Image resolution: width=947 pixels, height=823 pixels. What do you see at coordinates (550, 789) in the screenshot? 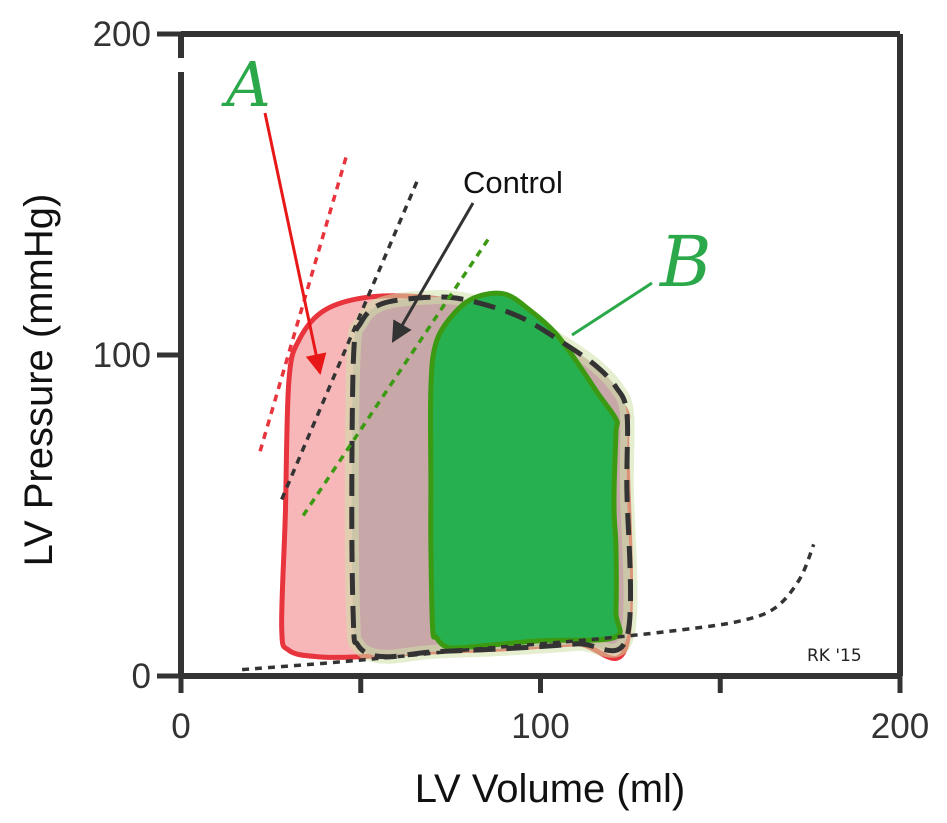
I see `x-axis-title: LV Volume (ml)` at bounding box center [550, 789].